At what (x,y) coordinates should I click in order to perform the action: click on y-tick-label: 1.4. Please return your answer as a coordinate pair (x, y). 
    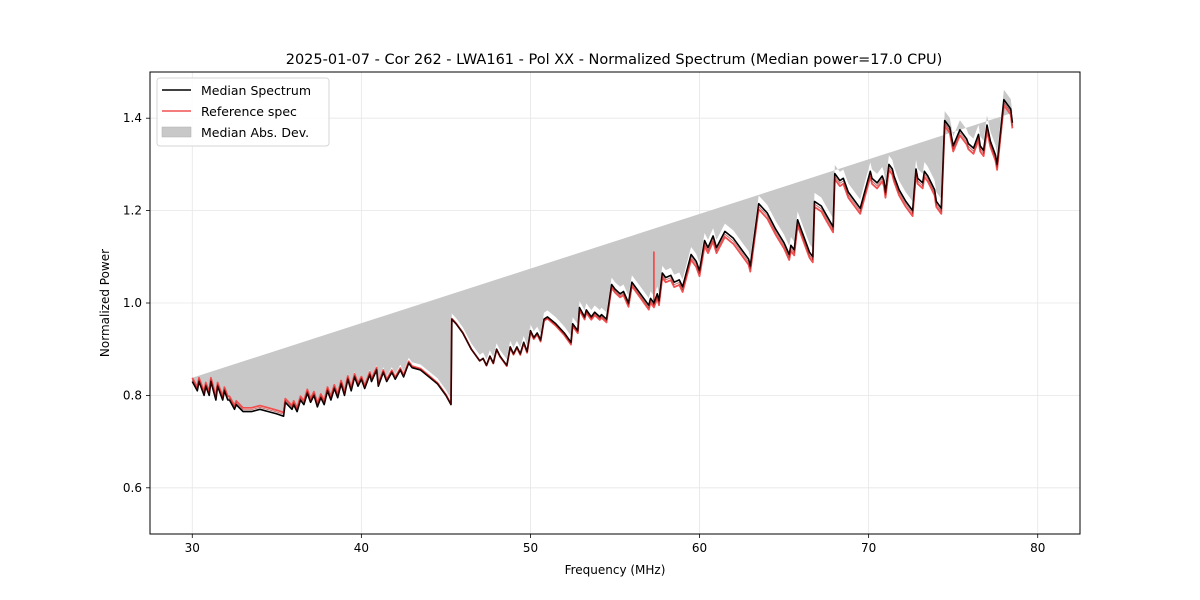
    Looking at the image, I should click on (132, 118).